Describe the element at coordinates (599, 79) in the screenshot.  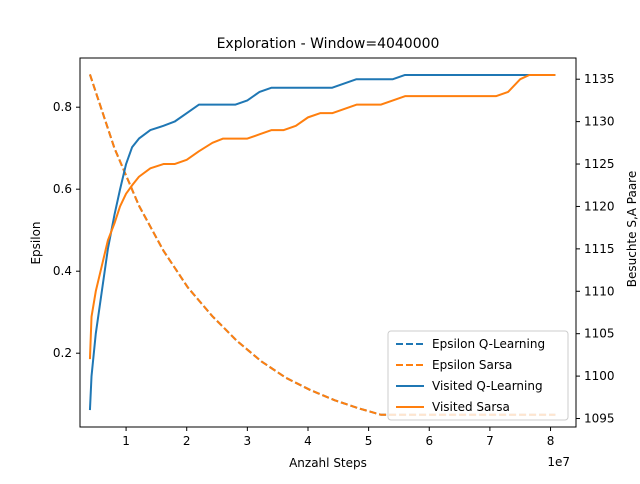
I see `right-y-tick-label-8: 1135` at that location.